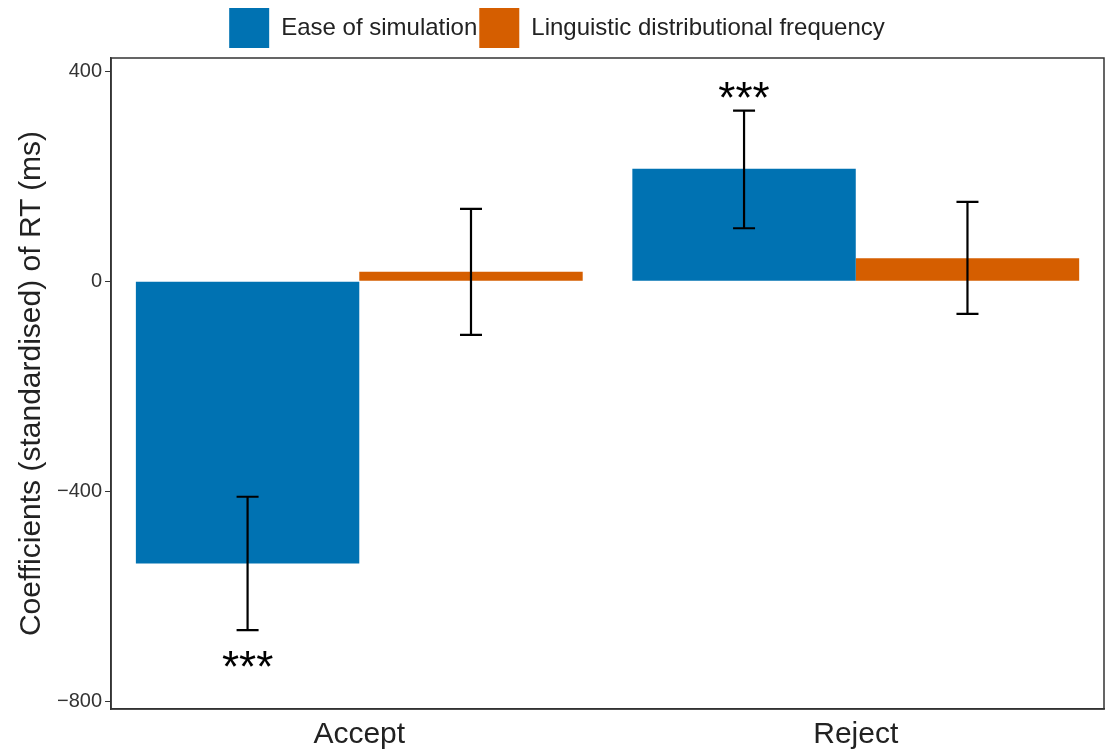 The image size is (1106, 753). What do you see at coordinates (856, 733) in the screenshot?
I see `x-tick-label: Reject` at bounding box center [856, 733].